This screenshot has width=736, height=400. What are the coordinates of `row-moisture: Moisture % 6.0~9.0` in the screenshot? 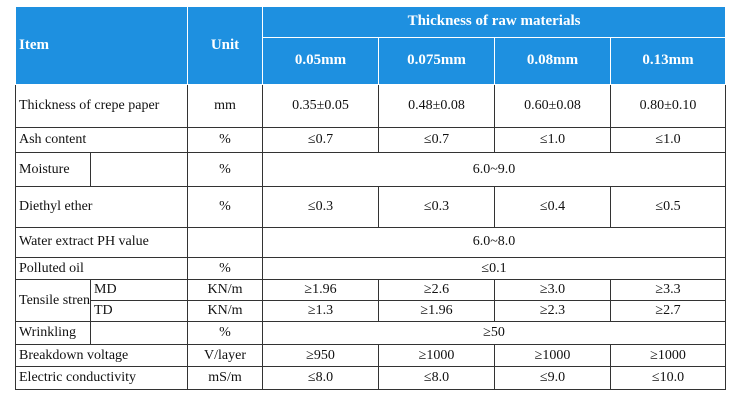 It's located at (371, 170).